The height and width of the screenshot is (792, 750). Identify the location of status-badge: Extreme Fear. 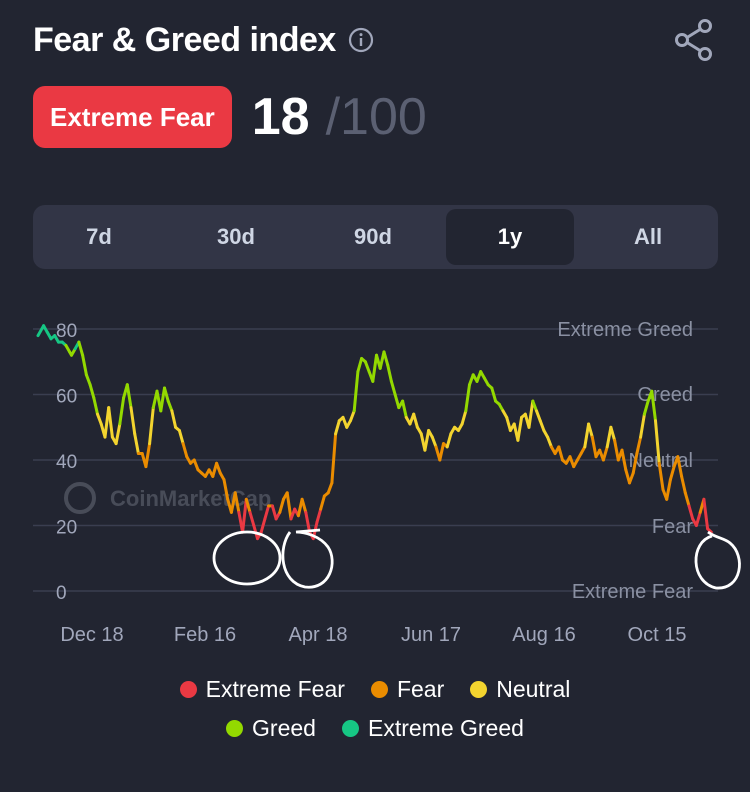
(132, 117).